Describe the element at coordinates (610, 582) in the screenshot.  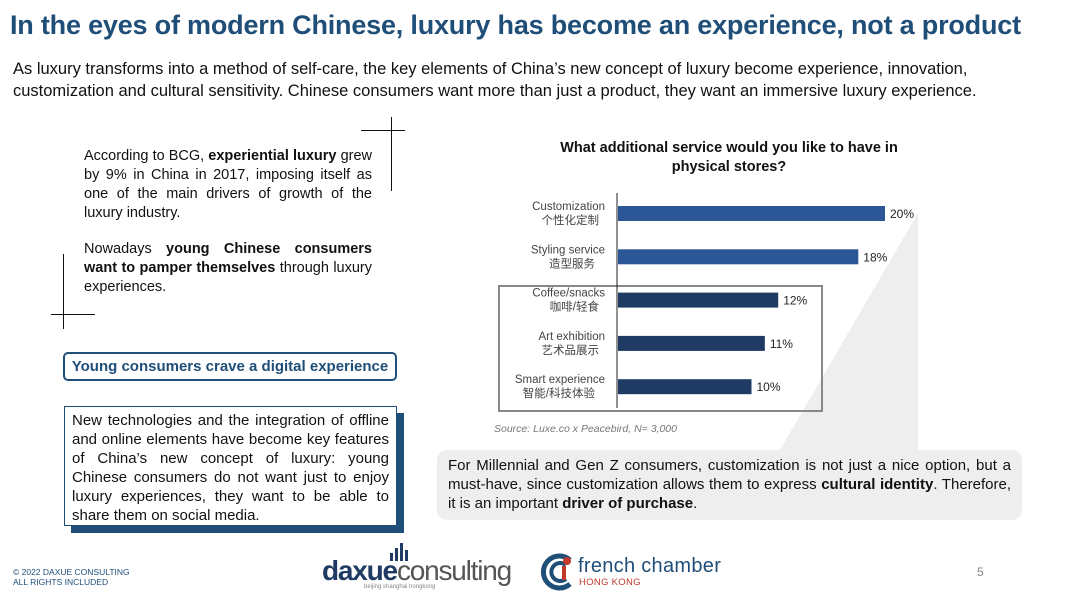
I see `french-chamber-city: HONG KONG` at that location.